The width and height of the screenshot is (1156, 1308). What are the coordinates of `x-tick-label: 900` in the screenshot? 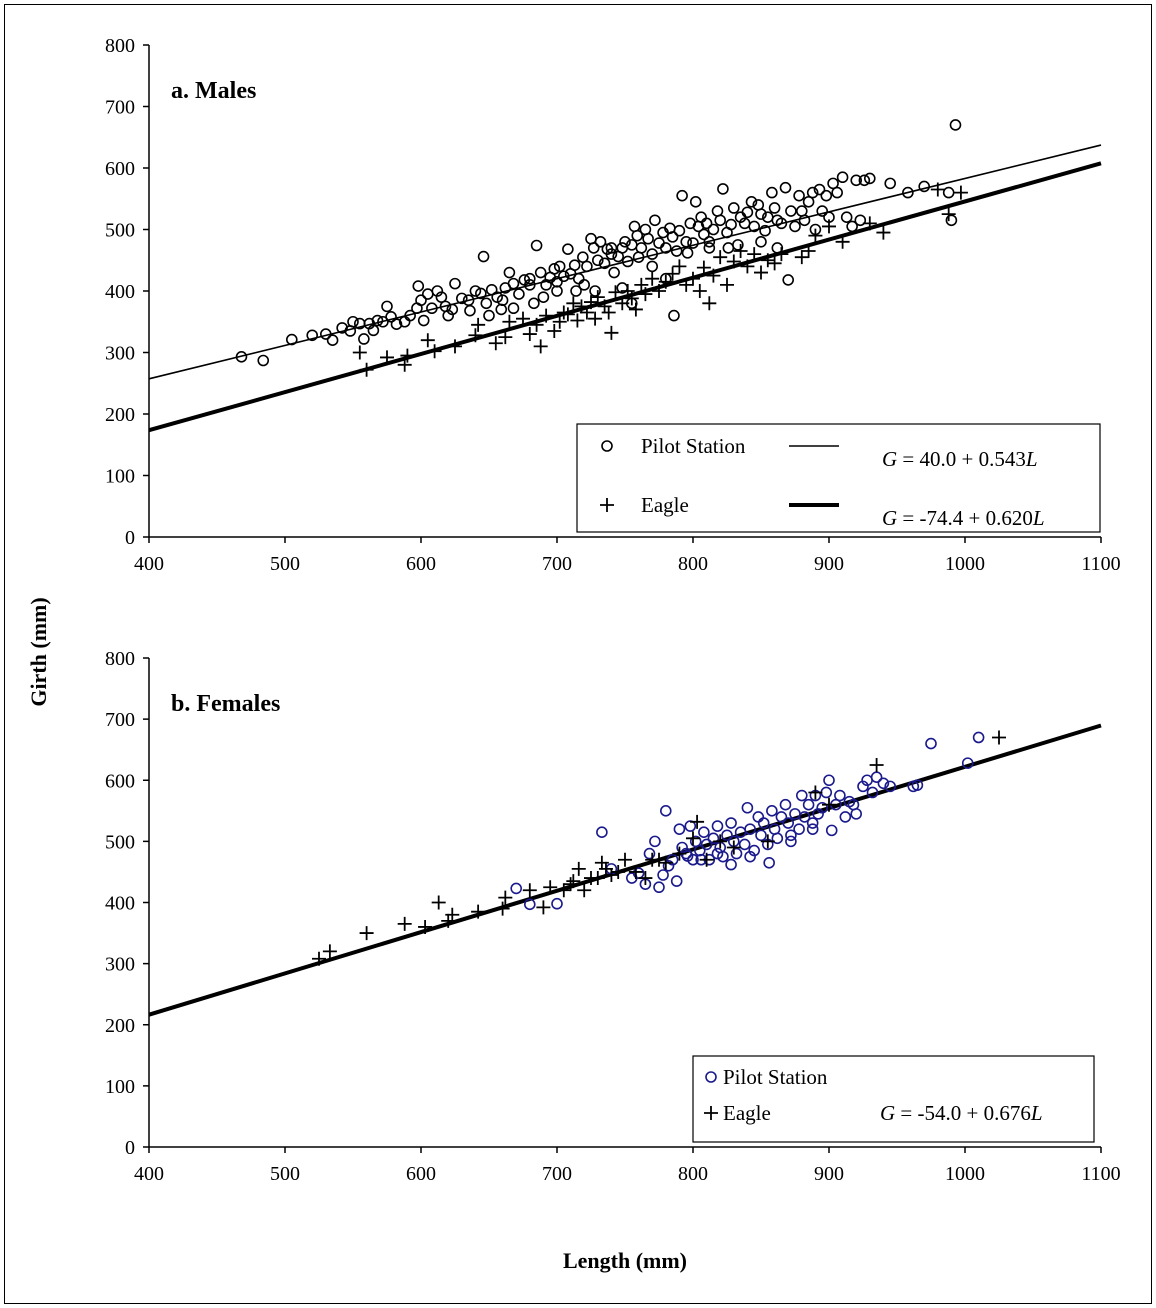 It's located at (829, 1174).